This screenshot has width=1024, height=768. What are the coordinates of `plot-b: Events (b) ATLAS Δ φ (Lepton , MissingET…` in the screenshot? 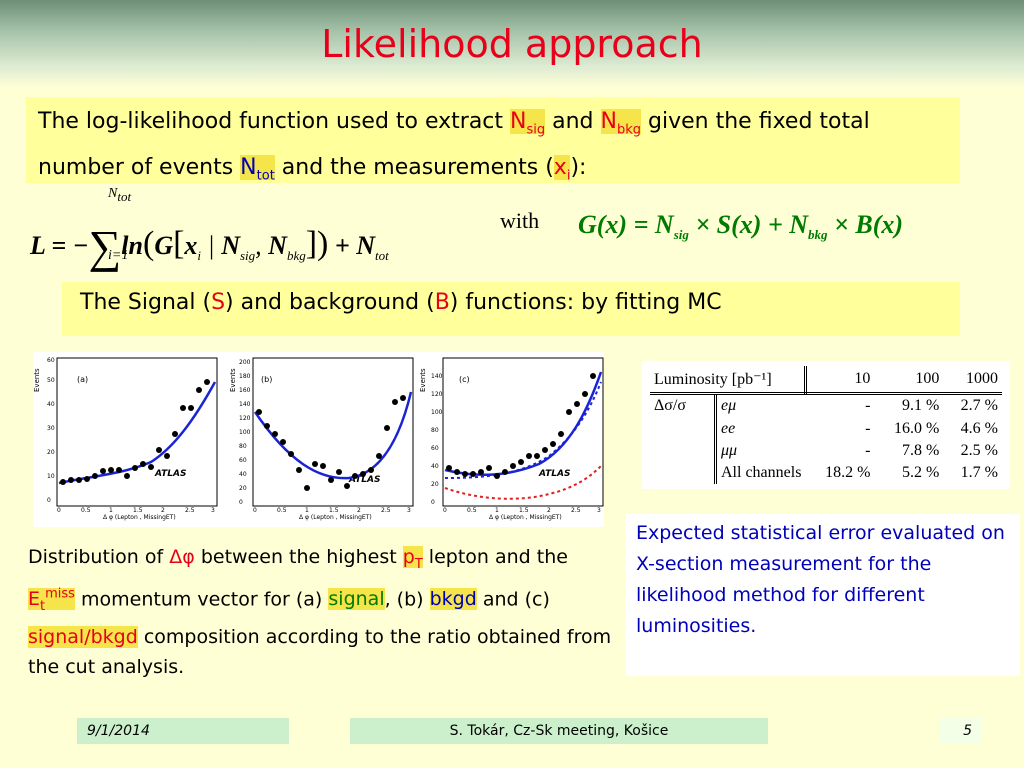 It's located at (321, 439).